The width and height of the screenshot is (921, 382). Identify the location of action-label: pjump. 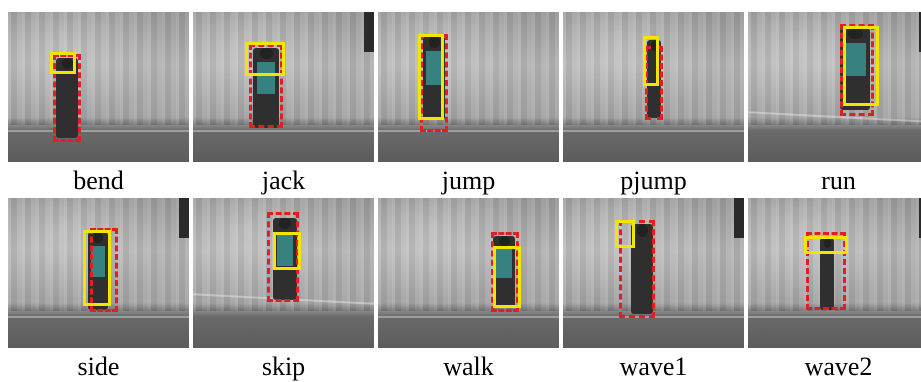
(653, 180).